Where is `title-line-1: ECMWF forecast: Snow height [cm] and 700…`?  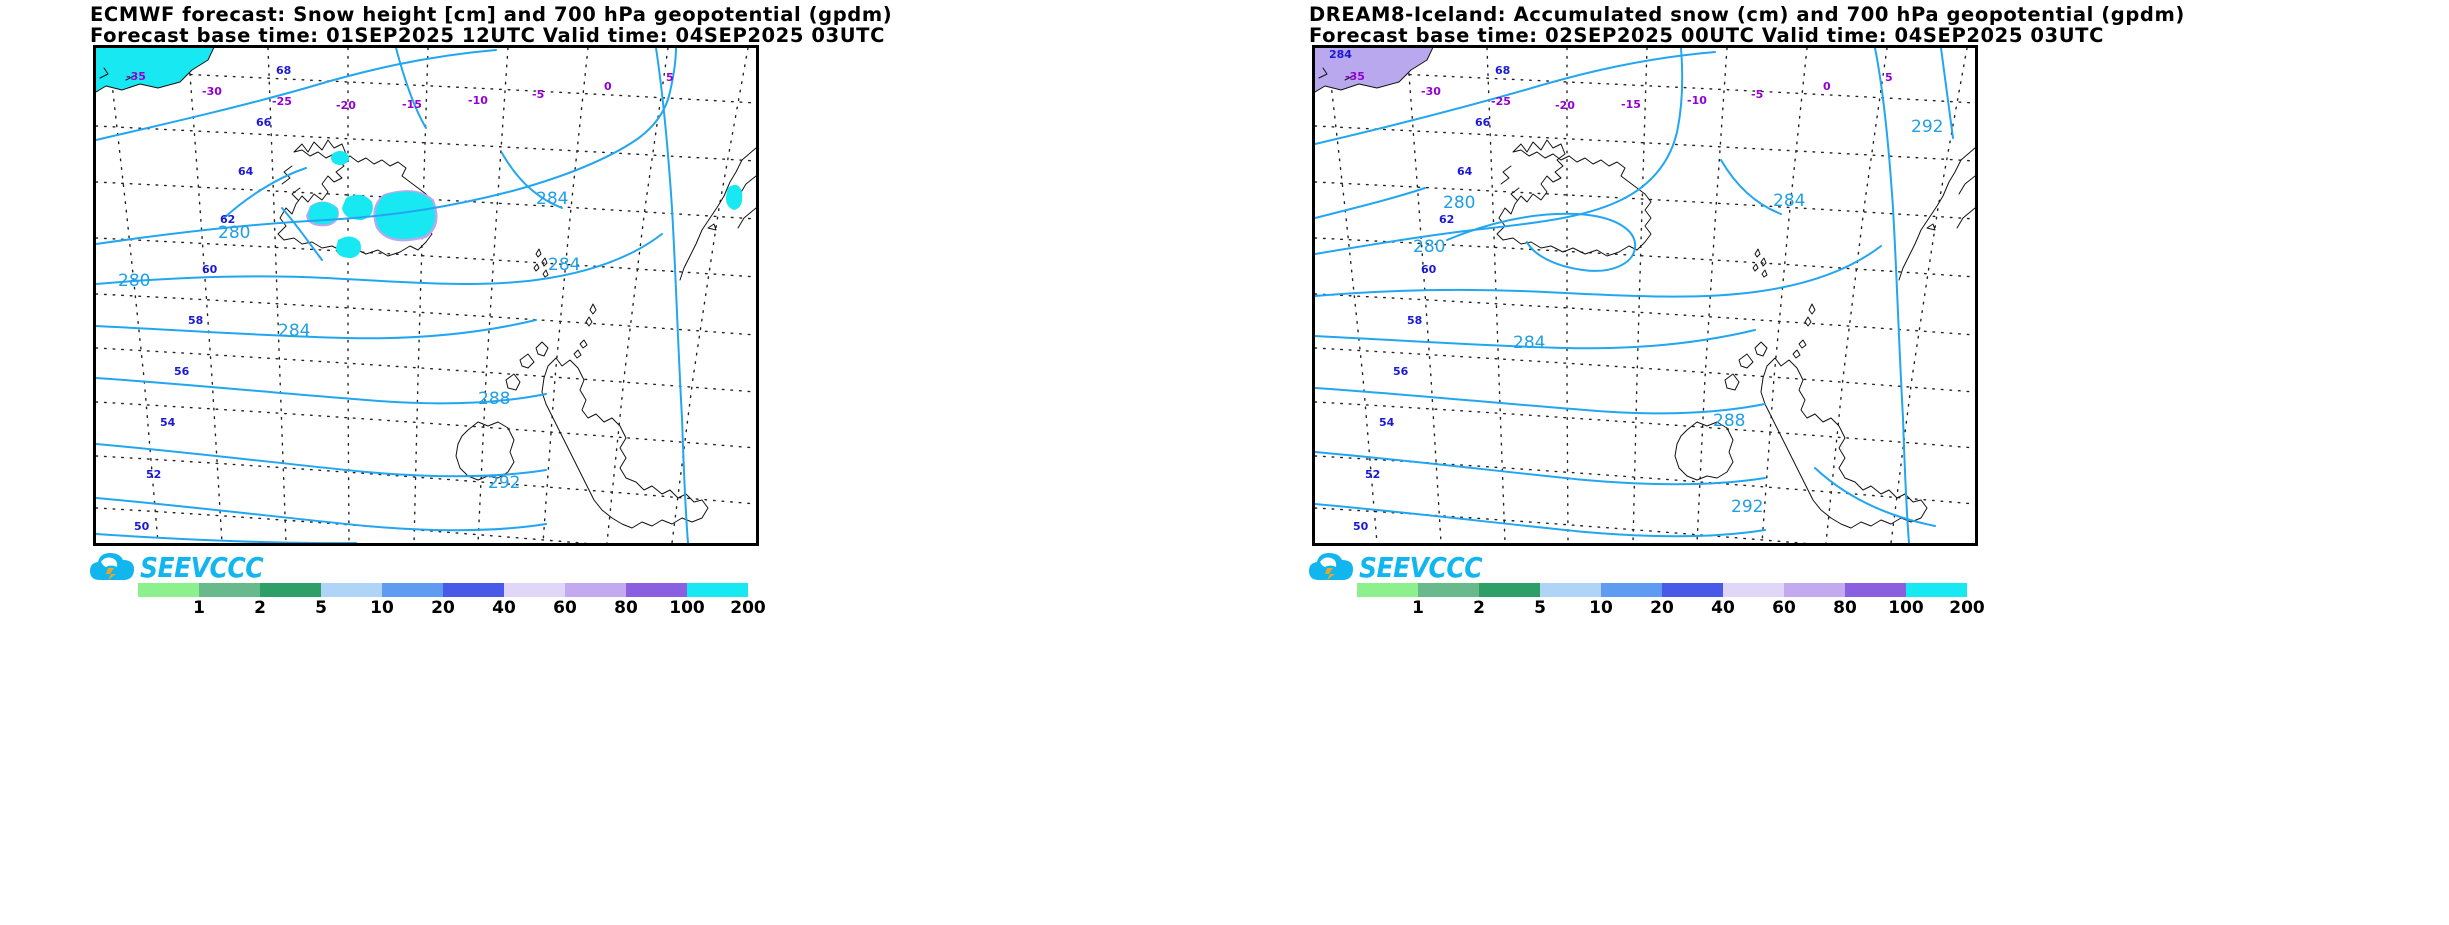 title-line-1: ECMWF forecast: Snow height [cm] and 700… is located at coordinates (491, 14).